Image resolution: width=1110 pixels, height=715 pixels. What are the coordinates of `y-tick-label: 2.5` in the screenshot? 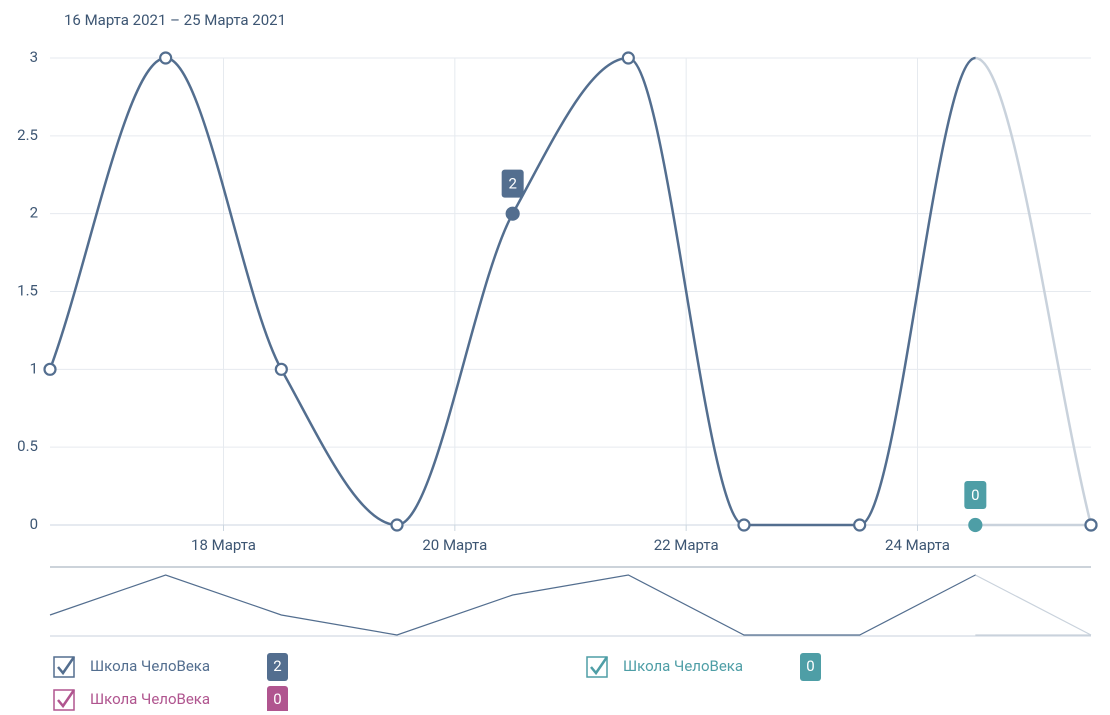 It's located at (27, 135).